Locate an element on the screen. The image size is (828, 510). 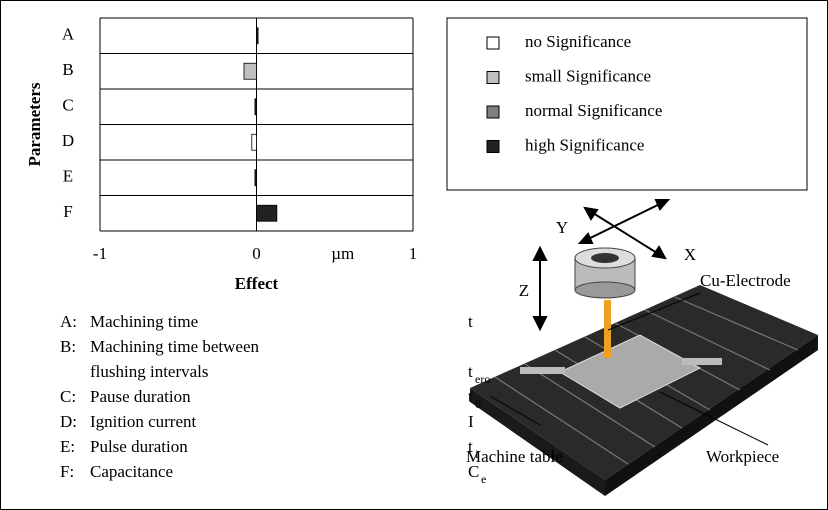
param-key: A: is located at coordinates (68, 321).